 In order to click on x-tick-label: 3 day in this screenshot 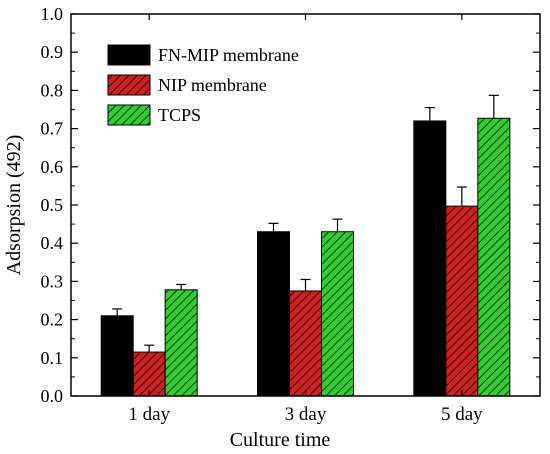, I will do `click(306, 414)`.